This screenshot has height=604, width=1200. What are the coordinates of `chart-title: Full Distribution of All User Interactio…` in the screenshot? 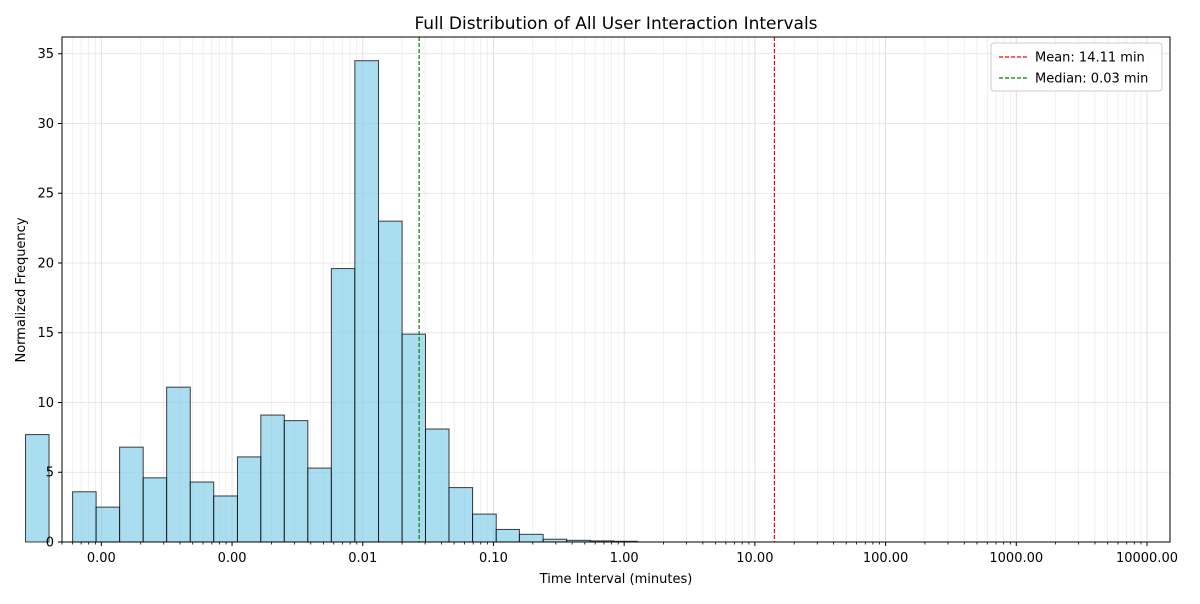 It's located at (615, 24).